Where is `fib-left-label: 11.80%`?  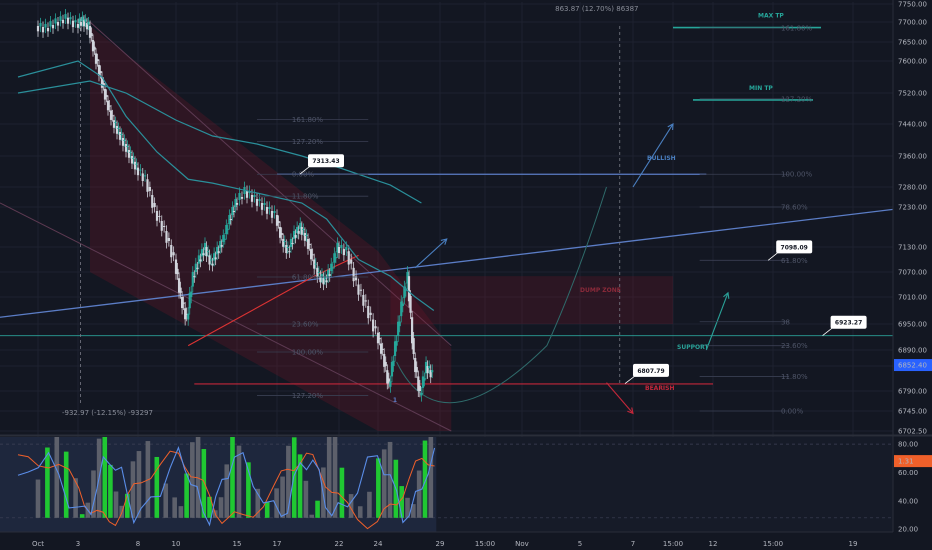 fib-left-label: 11.80% is located at coordinates (305, 197).